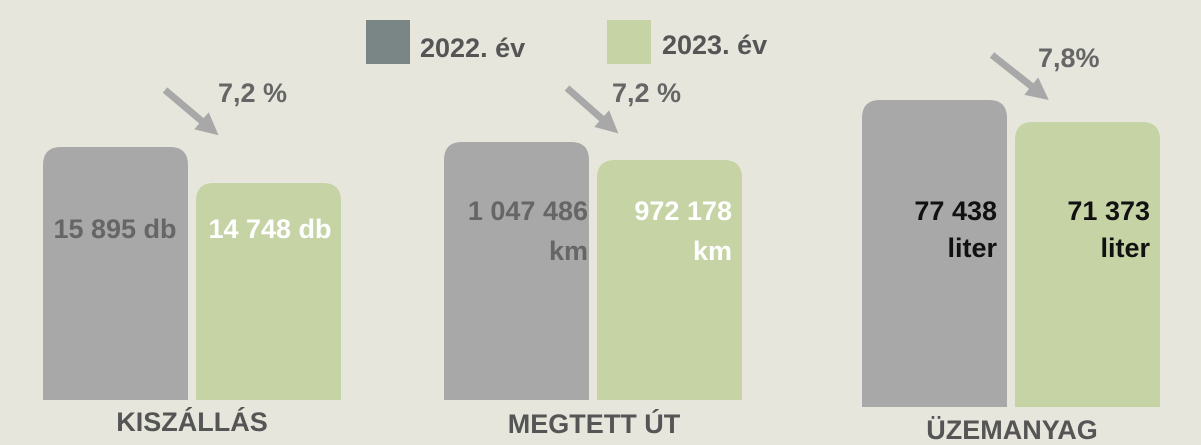  What do you see at coordinates (1108, 211) in the screenshot?
I see `value-label: 71 373` at bounding box center [1108, 211].